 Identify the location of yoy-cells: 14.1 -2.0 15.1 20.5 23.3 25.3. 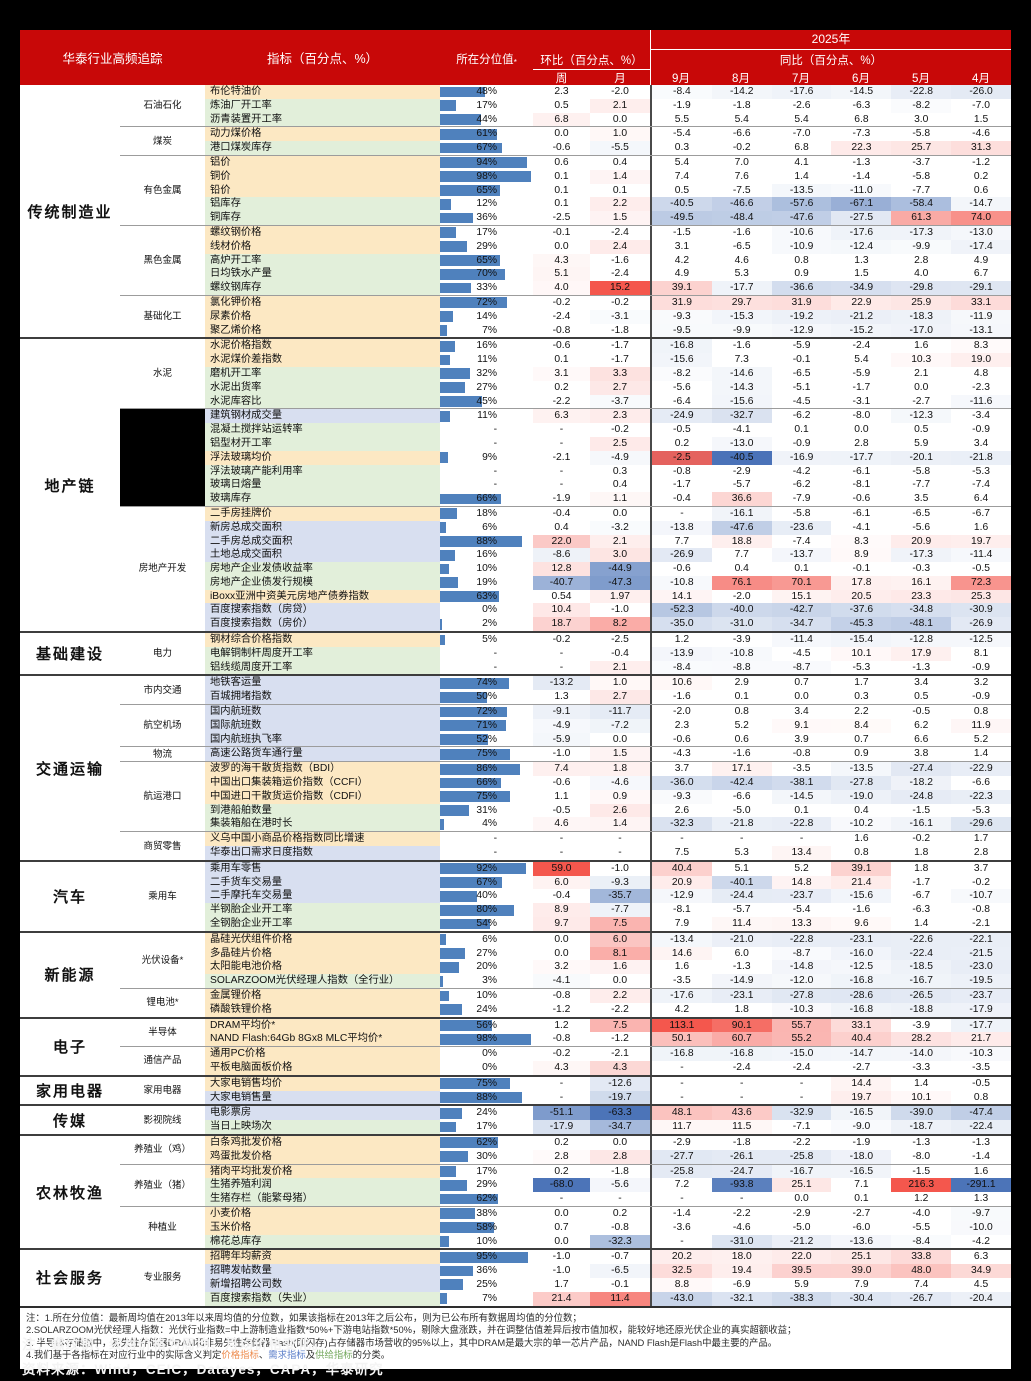
(830, 596).